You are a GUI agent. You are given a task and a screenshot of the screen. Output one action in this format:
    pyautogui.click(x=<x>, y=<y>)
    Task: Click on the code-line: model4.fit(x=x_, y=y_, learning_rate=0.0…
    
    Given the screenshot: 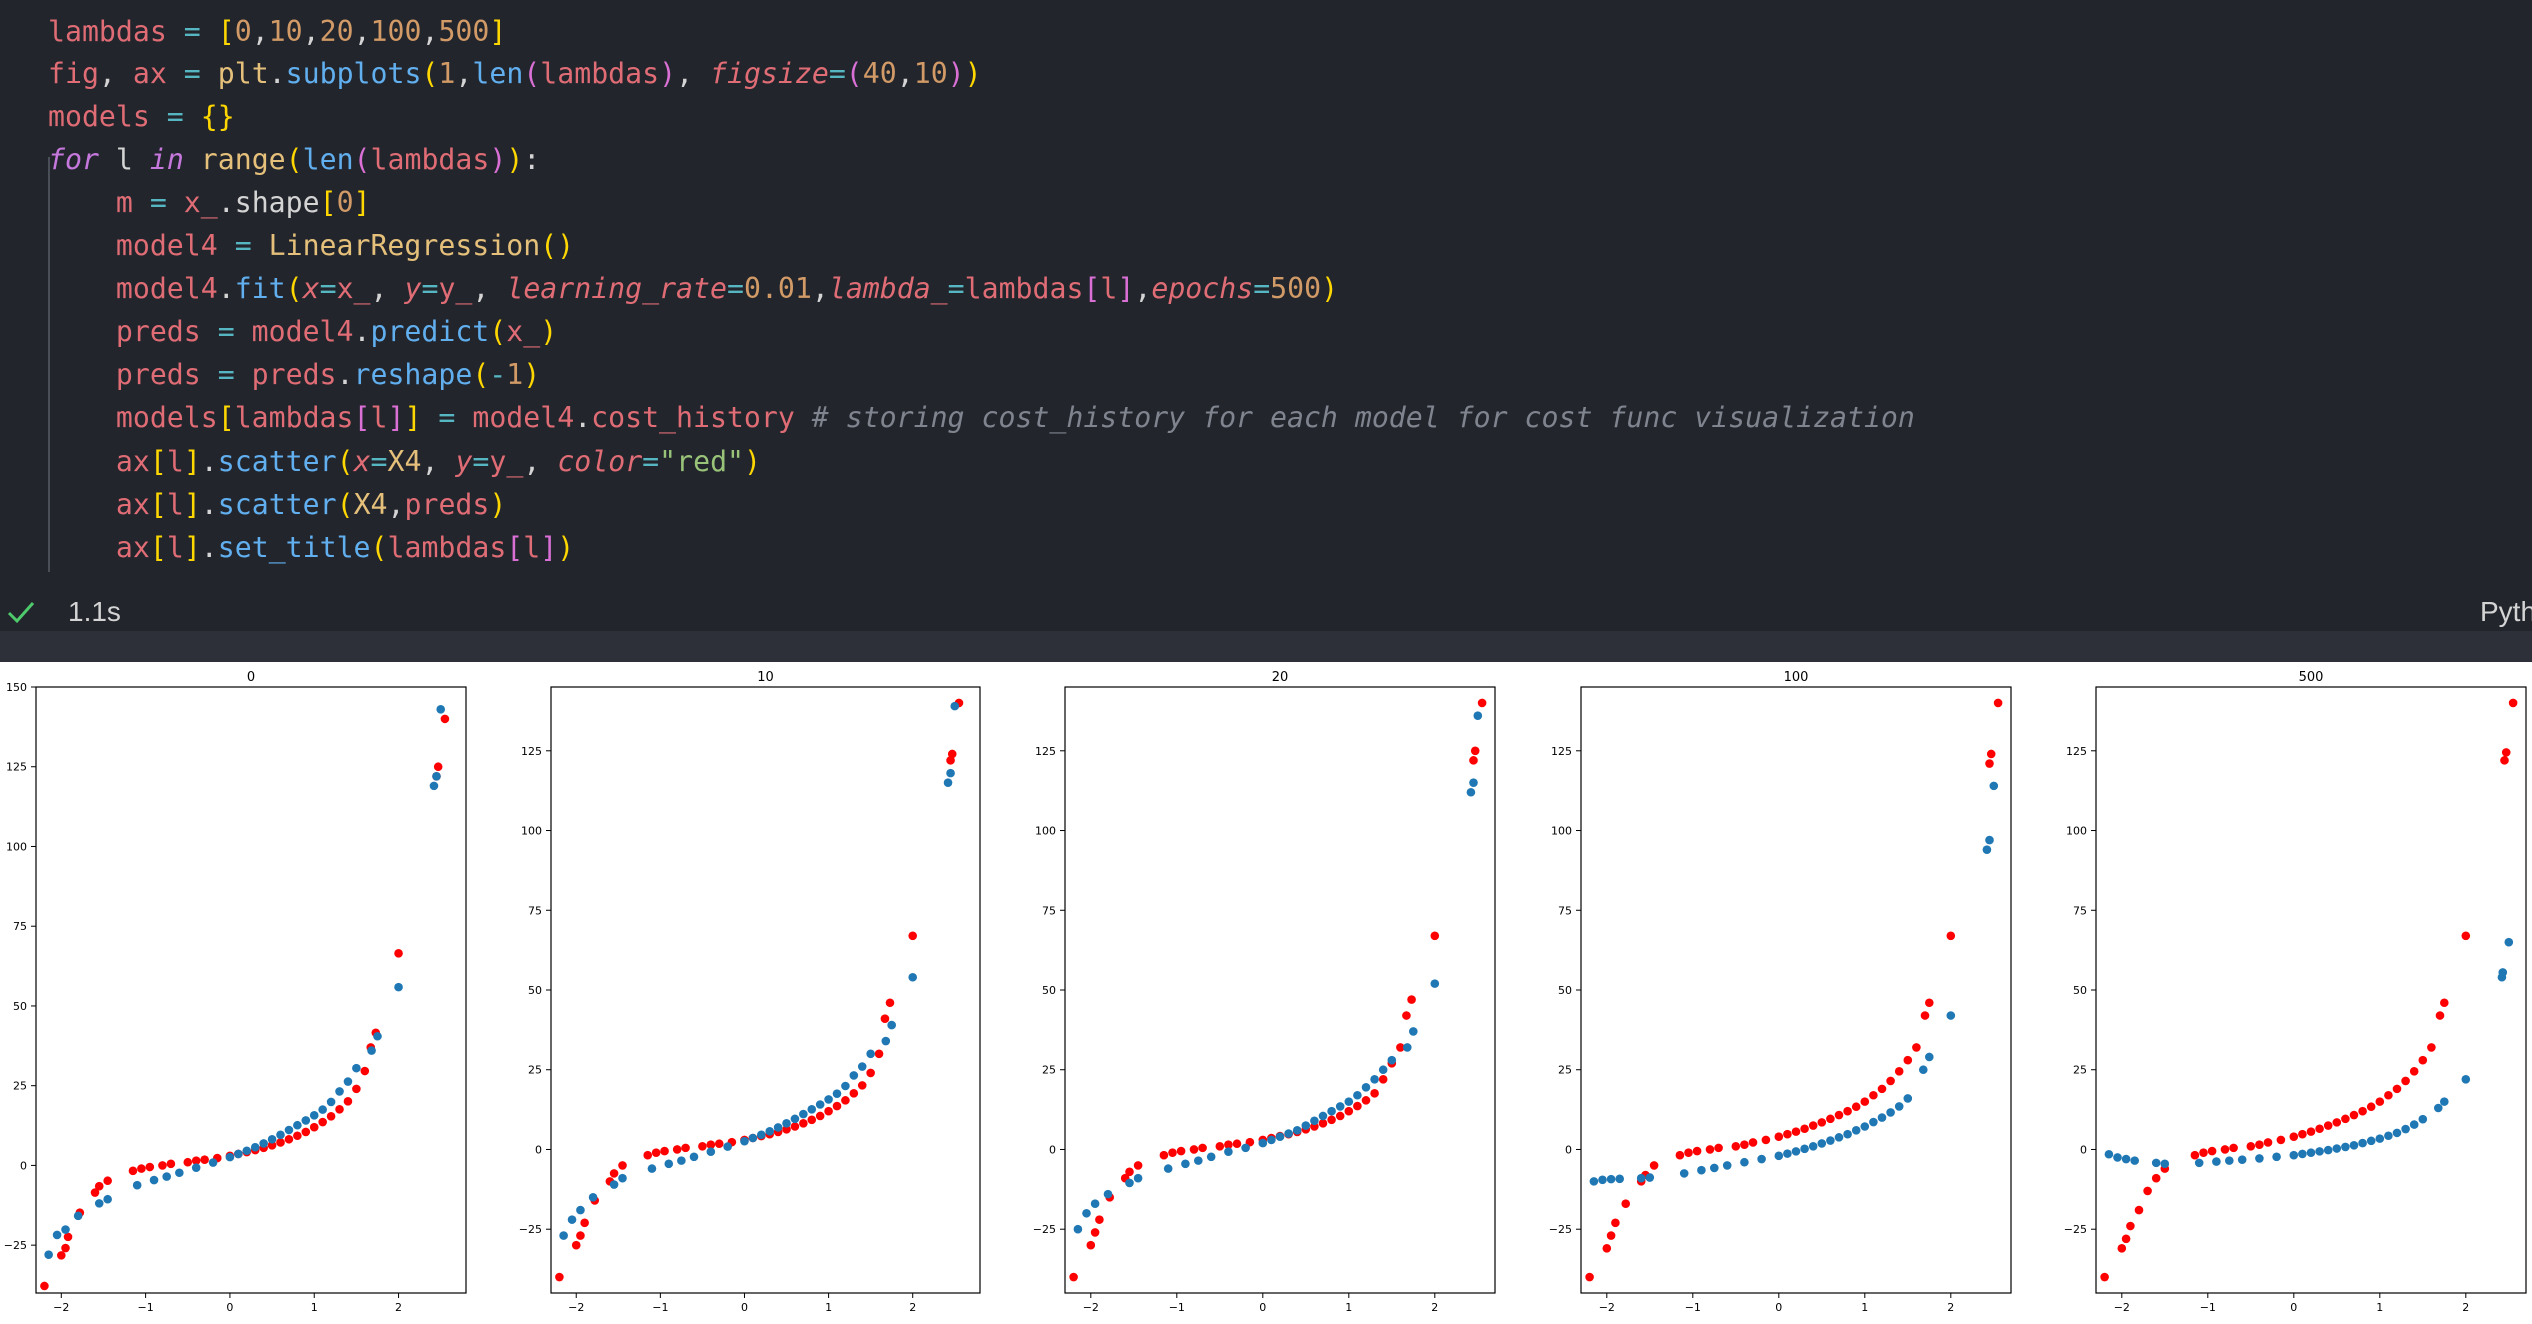 What is the action you would take?
    pyautogui.click(x=693, y=289)
    